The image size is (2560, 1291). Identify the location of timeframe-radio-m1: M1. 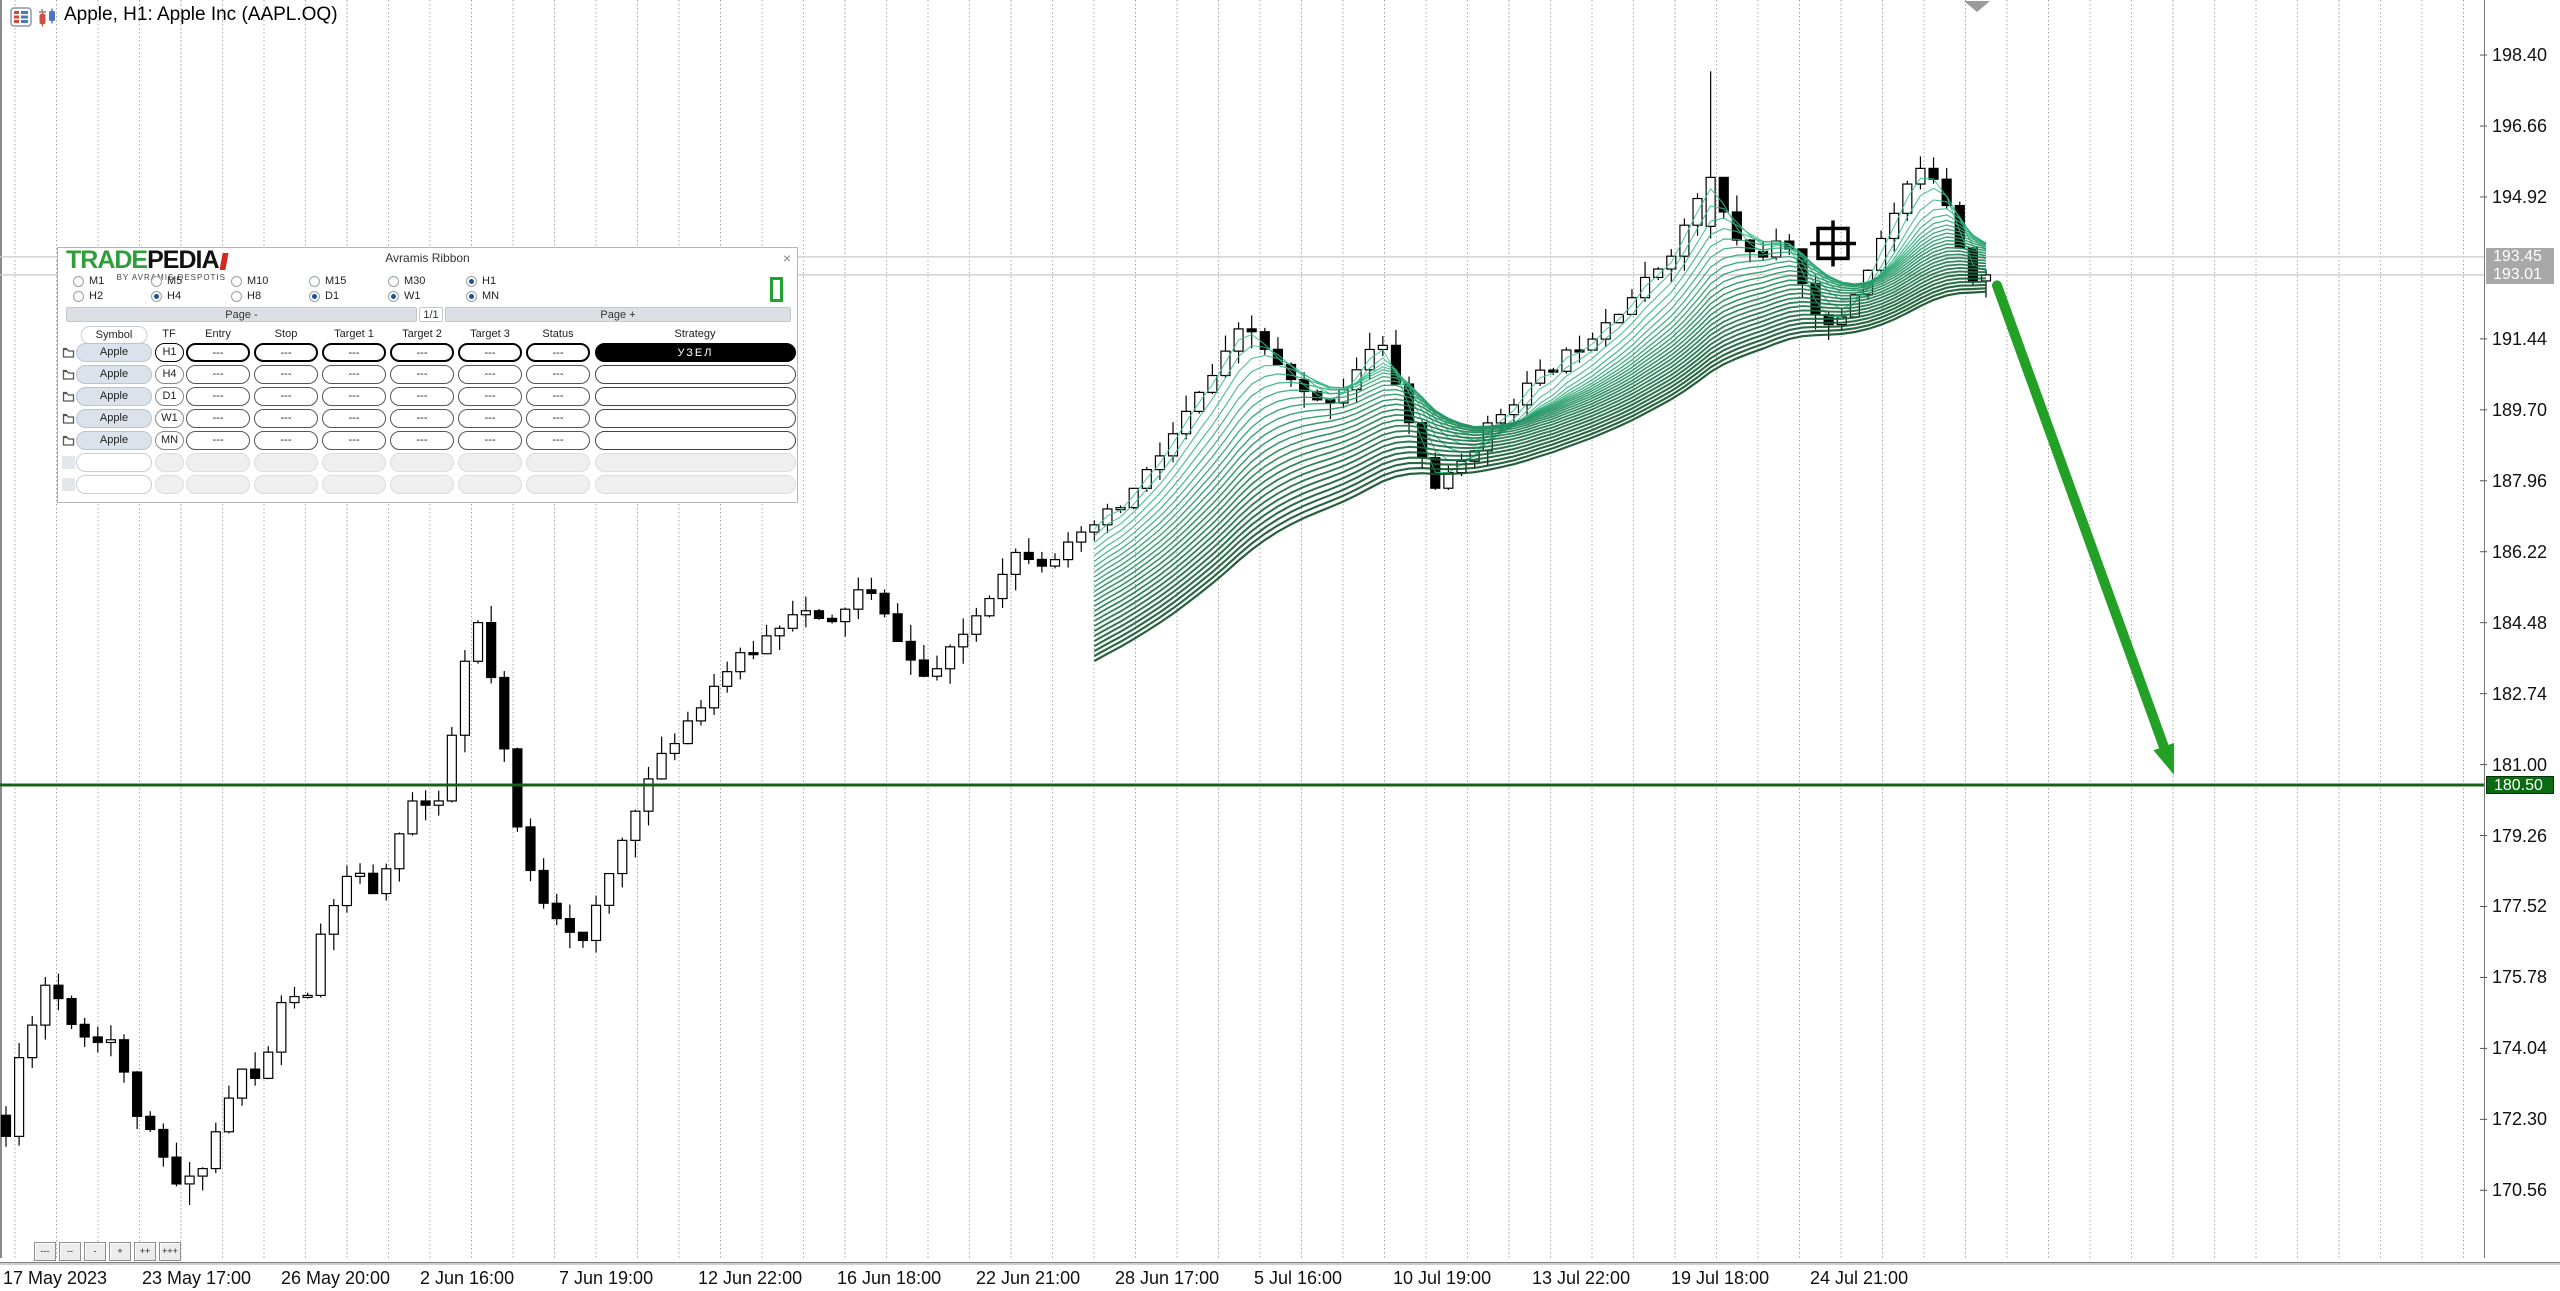
(88, 281).